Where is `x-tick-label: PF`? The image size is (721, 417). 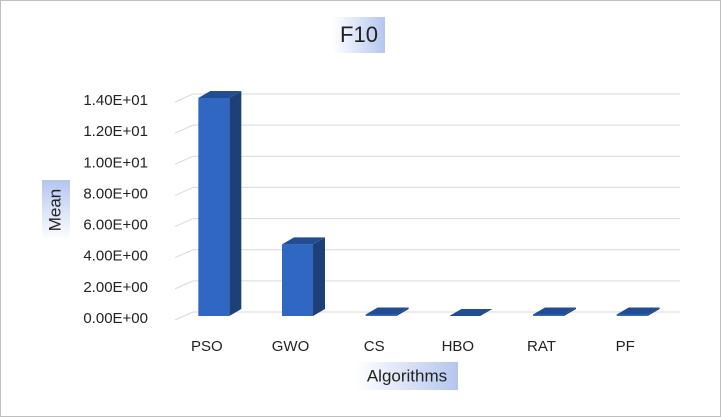
x-tick-label: PF is located at coordinates (625, 346).